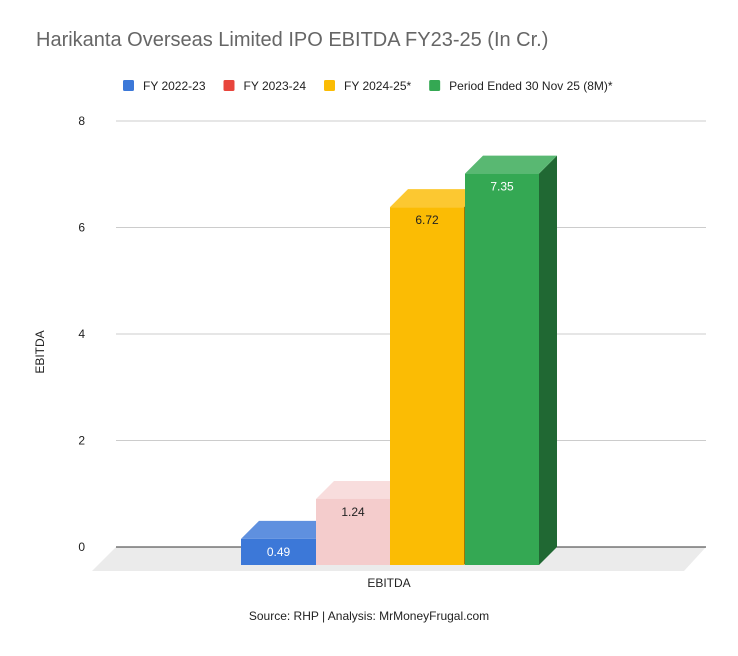  Describe the element at coordinates (174, 86) in the screenshot. I see `legend-label: FY 2022-23` at that location.